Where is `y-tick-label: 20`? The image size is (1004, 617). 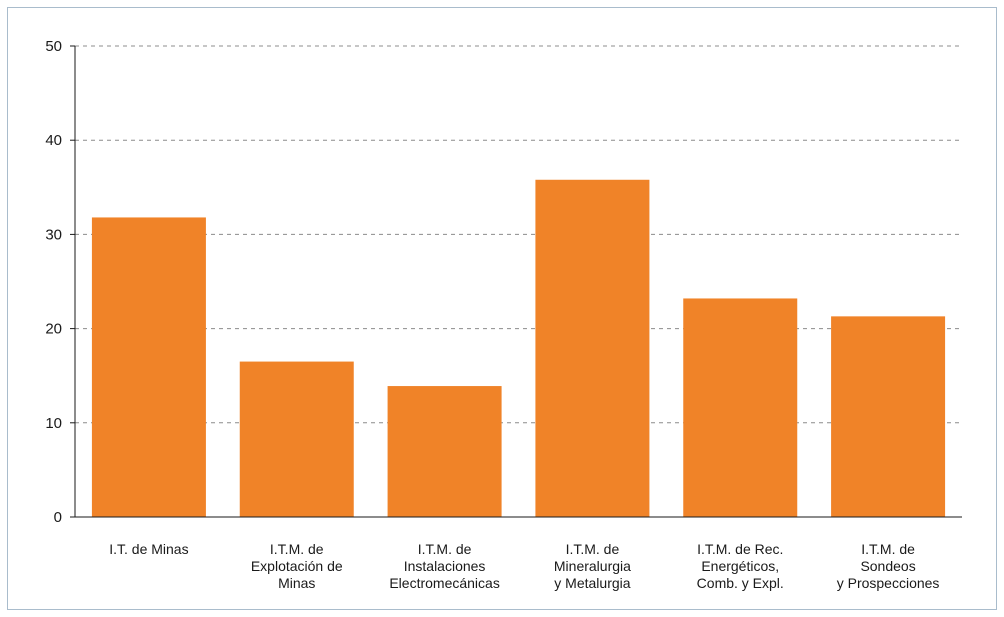 y-tick-label: 20 is located at coordinates (53, 329).